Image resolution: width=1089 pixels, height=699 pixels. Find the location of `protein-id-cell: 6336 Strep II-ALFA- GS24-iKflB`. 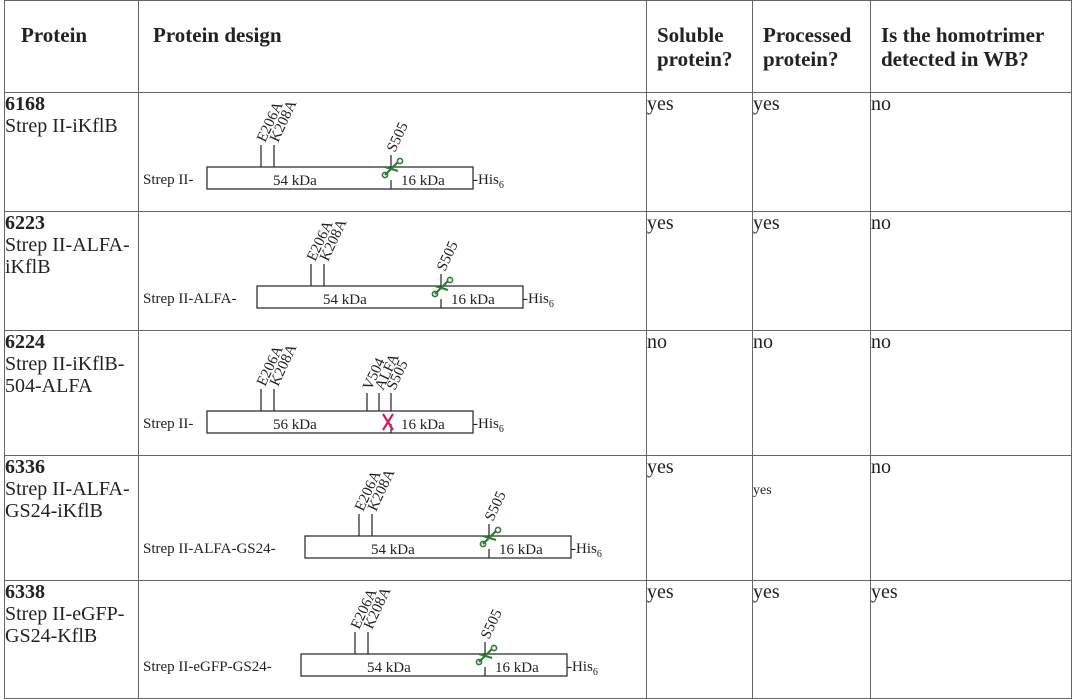

protein-id-cell: 6336 Strep II-ALFA- GS24-iKflB is located at coordinates (71, 518).